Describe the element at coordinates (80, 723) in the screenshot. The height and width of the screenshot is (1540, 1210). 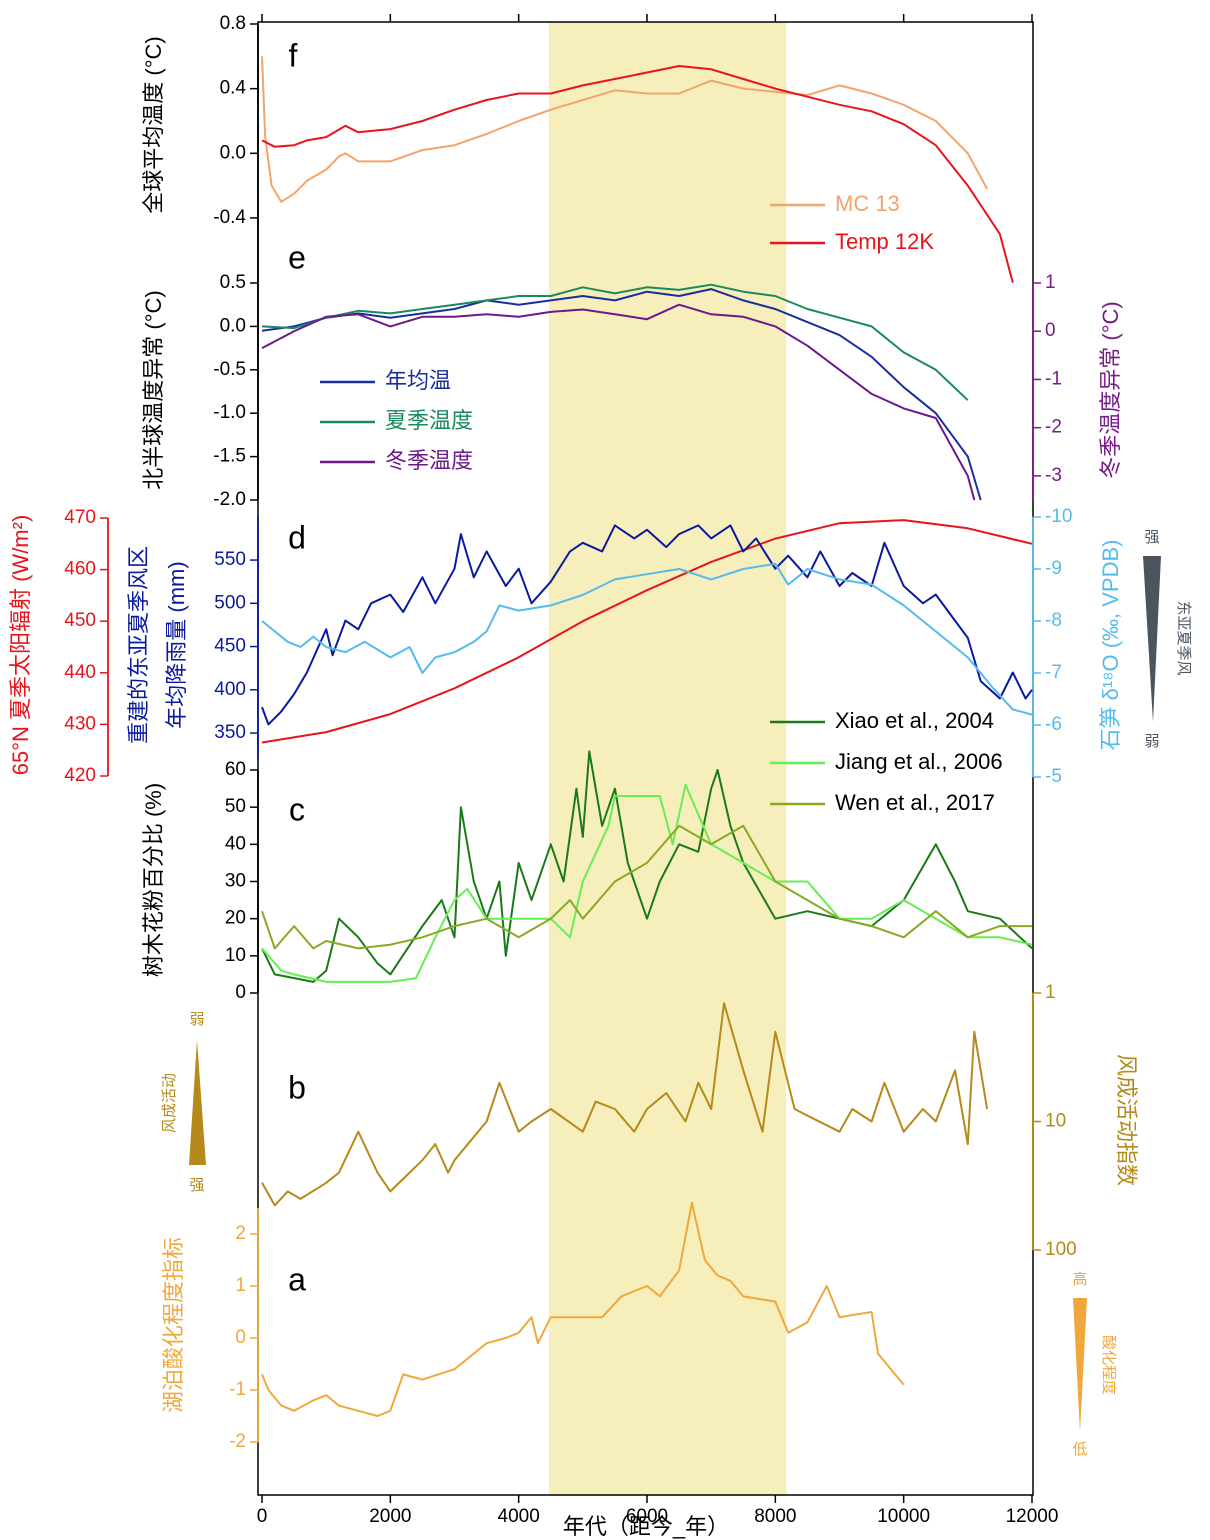
I see `y-tick-label: 430` at that location.